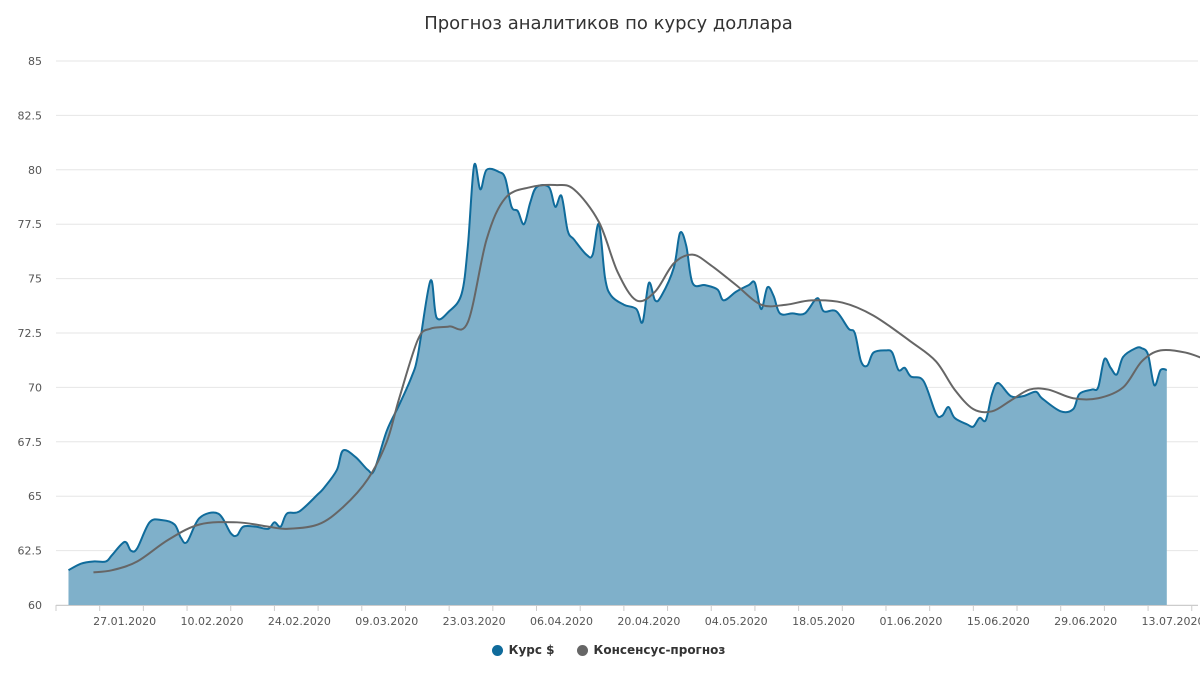  I want to click on legend-marker-rate, so click(497, 650).